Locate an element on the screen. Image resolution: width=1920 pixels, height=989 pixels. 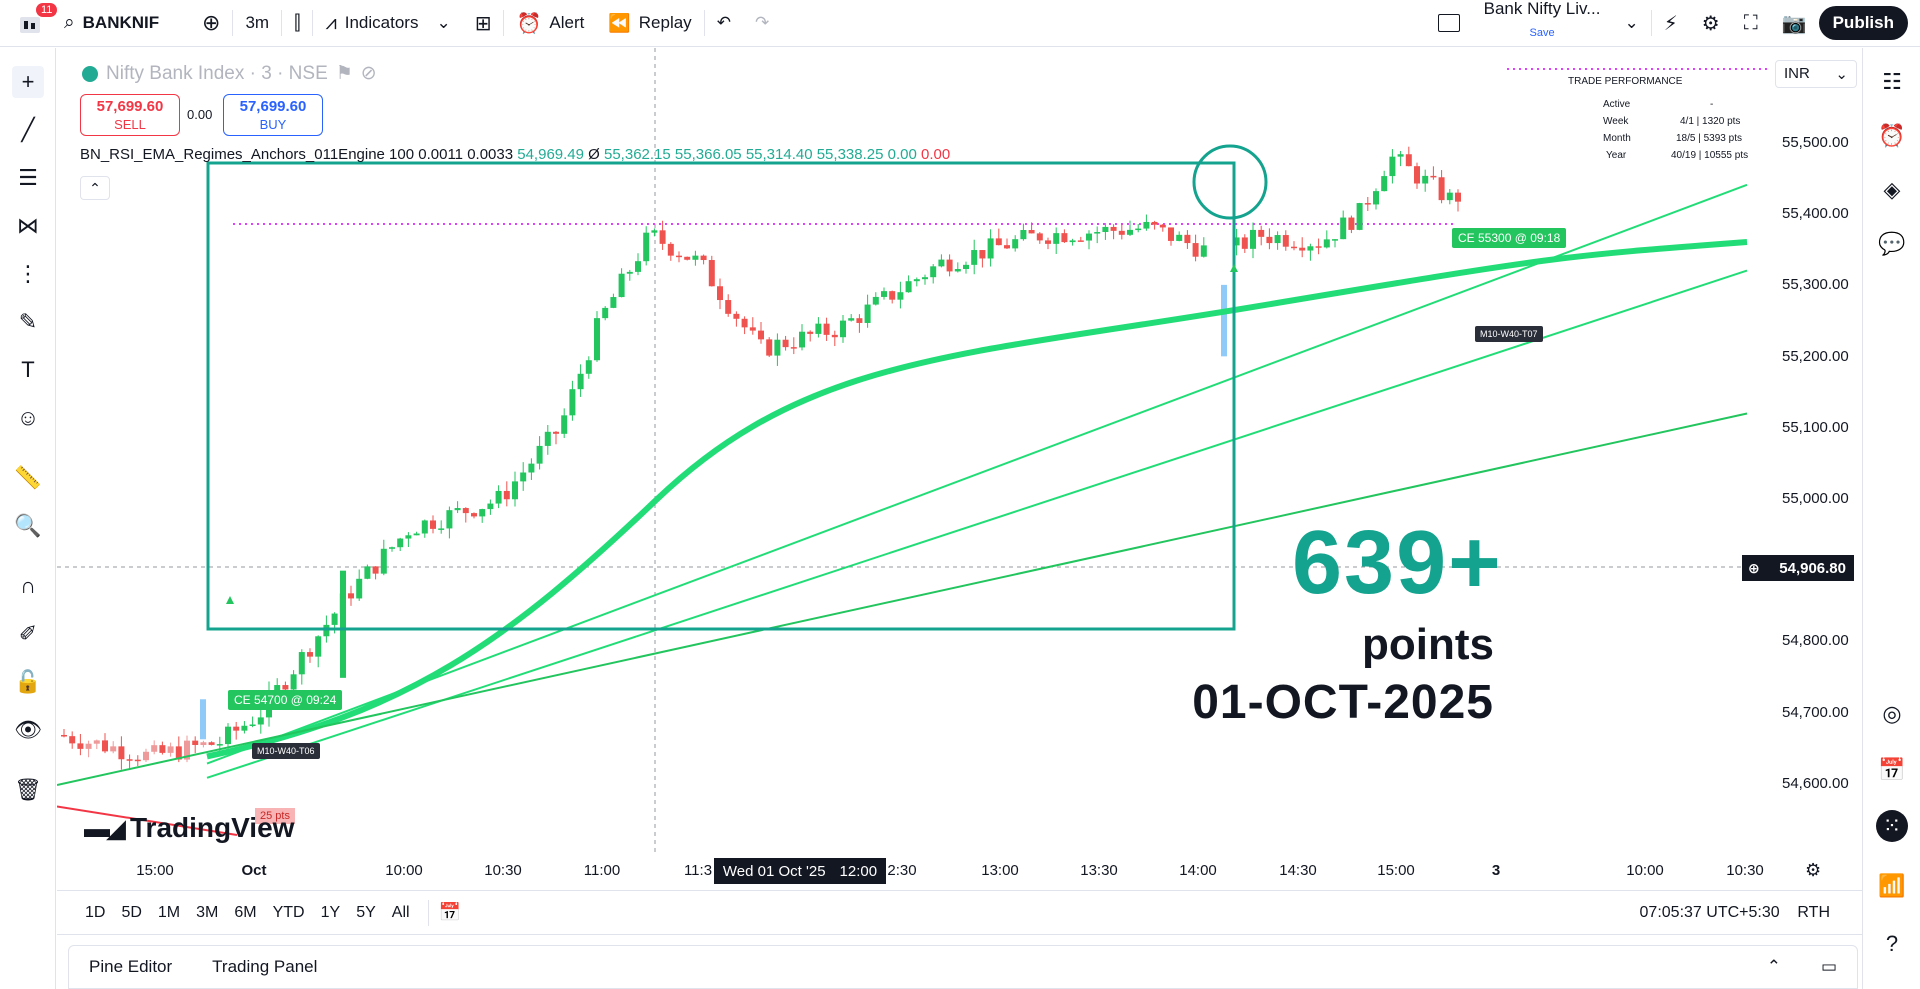
tradingview-logo: ▬◢ TradingView is located at coordinates (189, 828).